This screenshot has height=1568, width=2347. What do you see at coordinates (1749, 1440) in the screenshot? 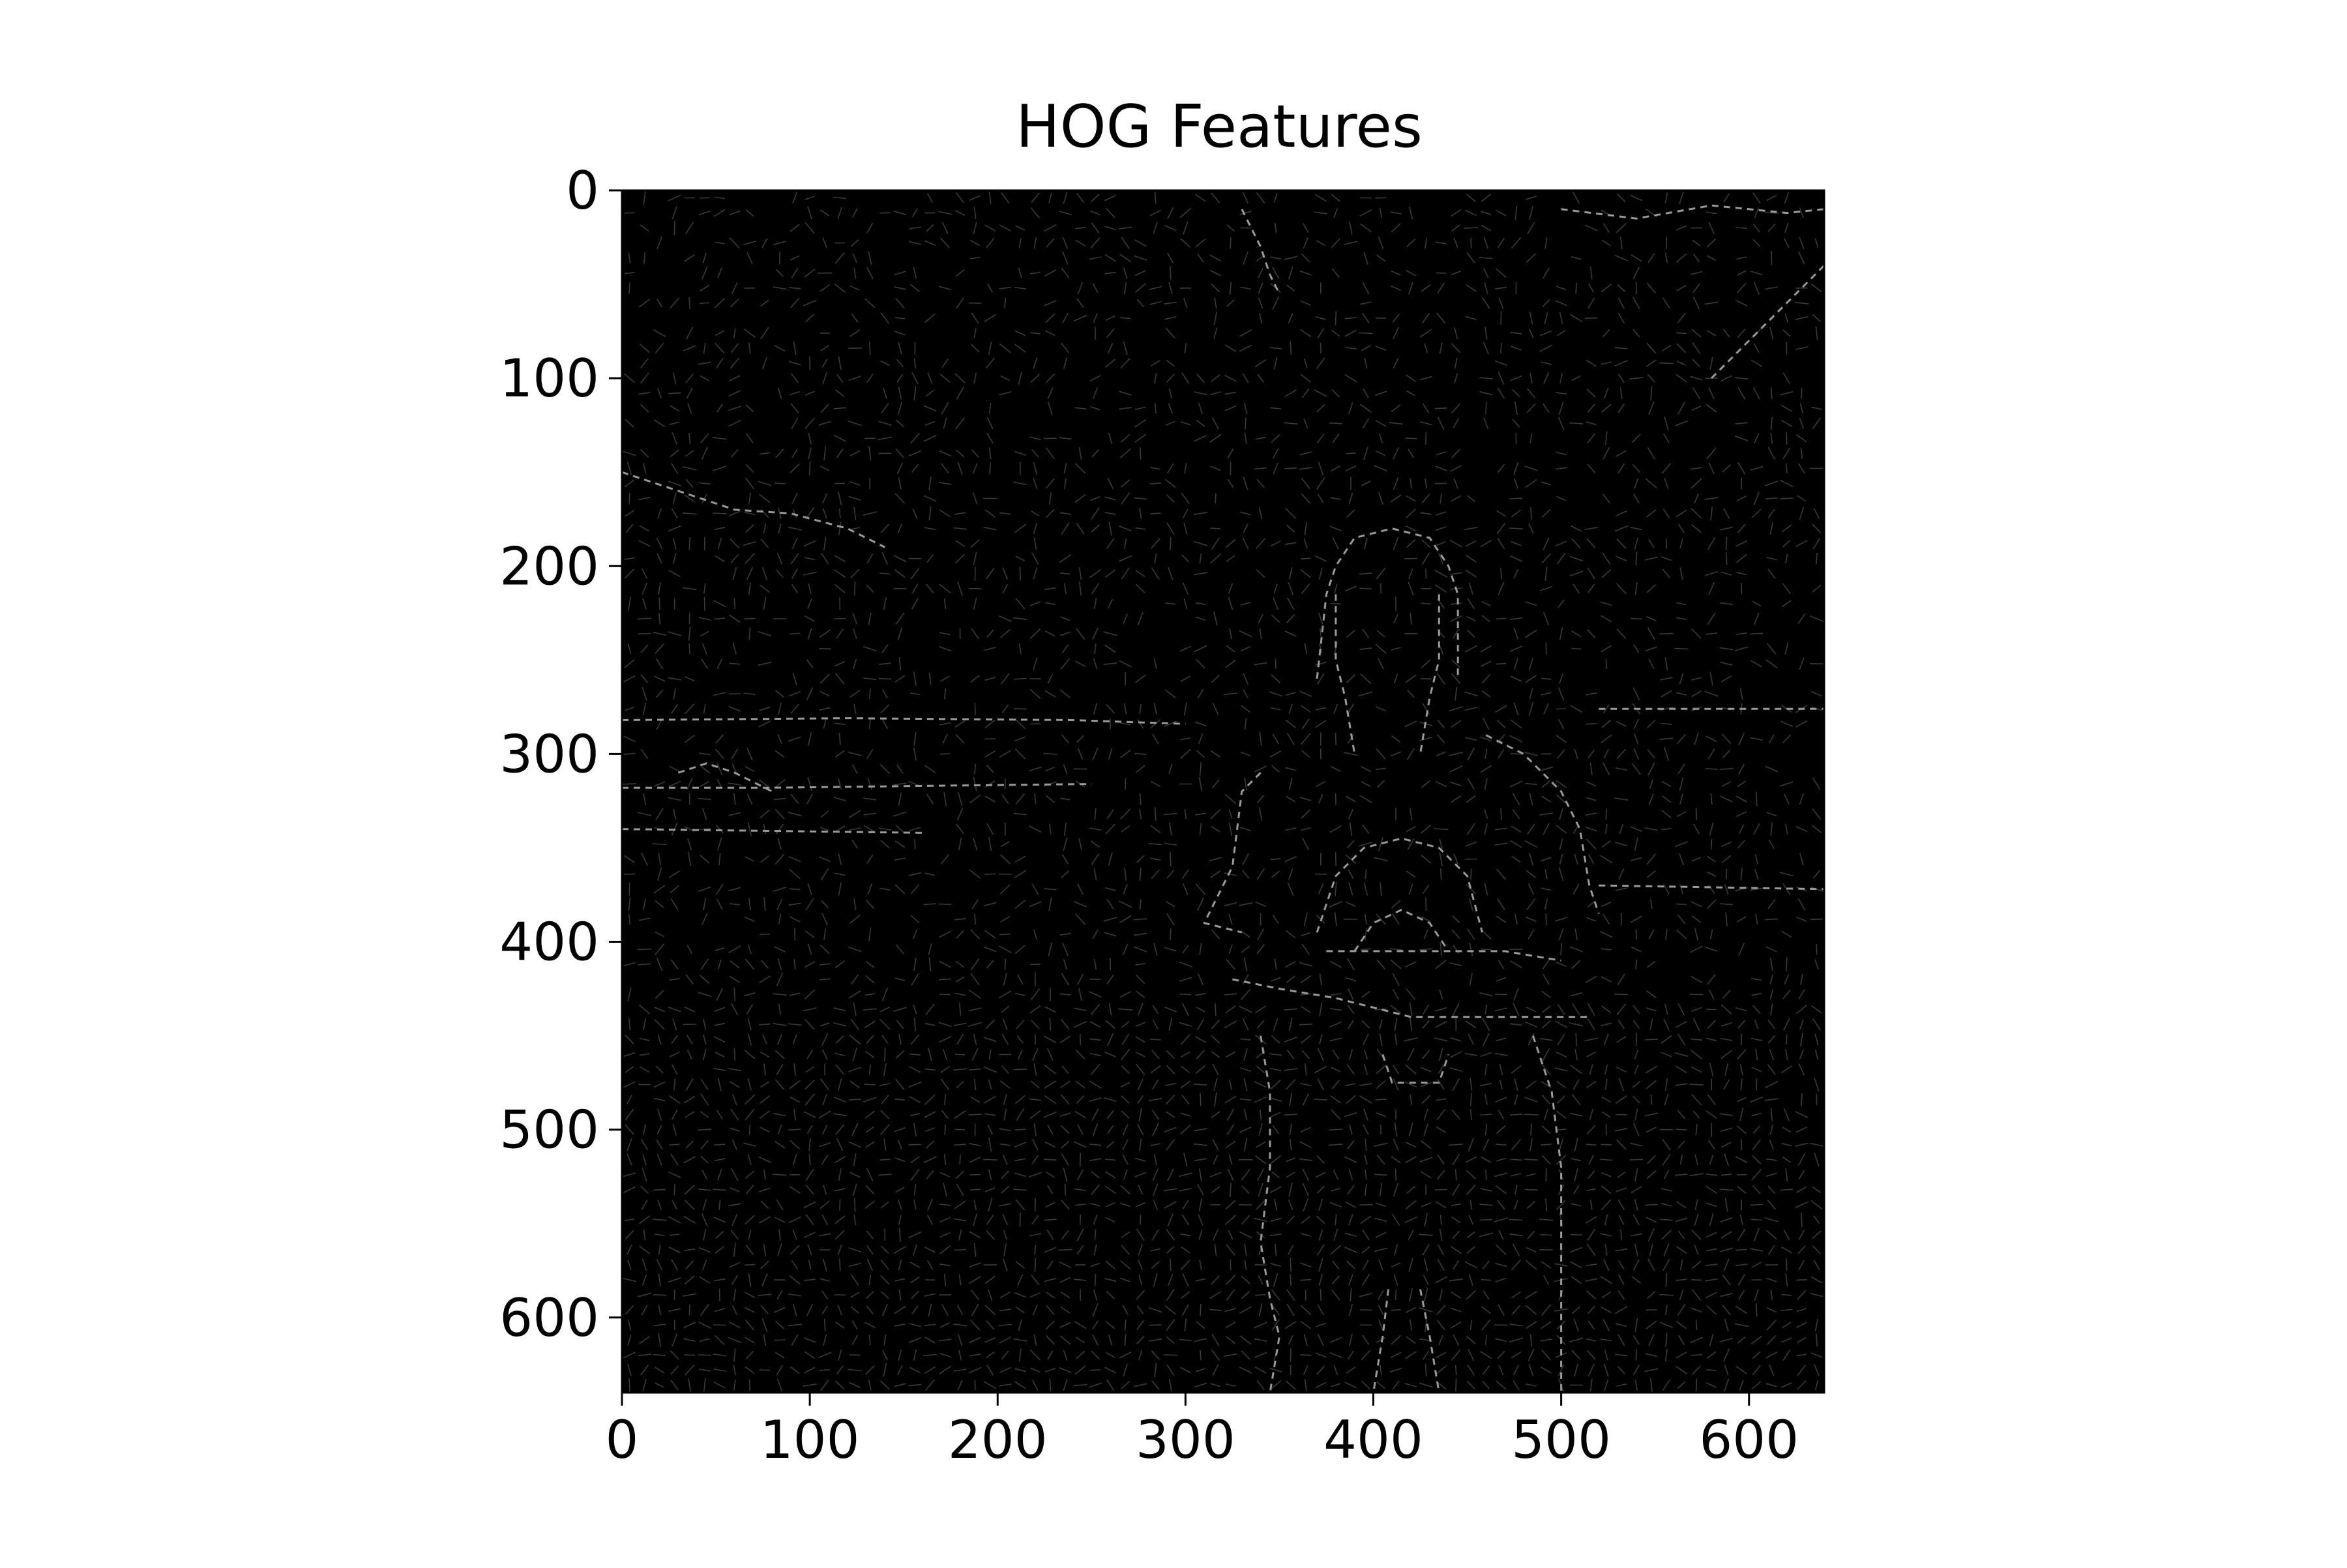
I see `x-tick-label: 600` at bounding box center [1749, 1440].